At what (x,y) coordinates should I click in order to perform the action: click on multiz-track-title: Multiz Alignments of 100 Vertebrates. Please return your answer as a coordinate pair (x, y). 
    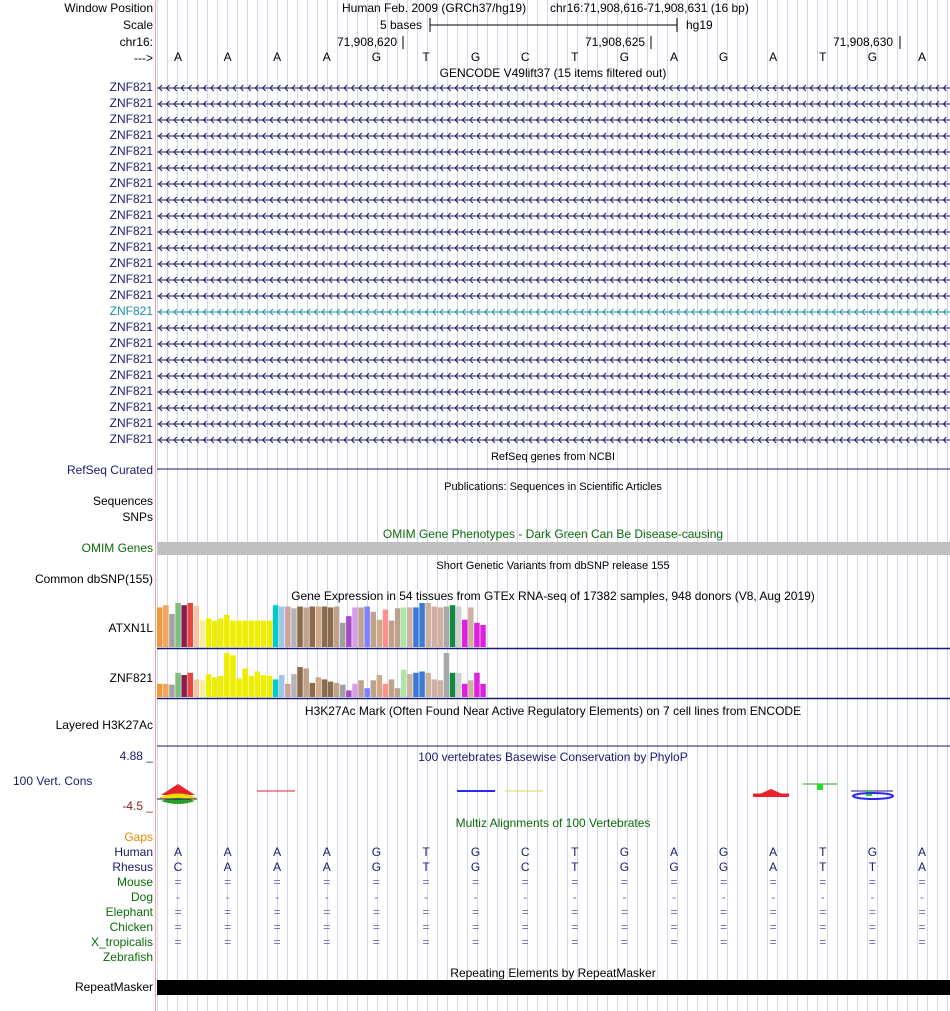
    Looking at the image, I should click on (553, 823).